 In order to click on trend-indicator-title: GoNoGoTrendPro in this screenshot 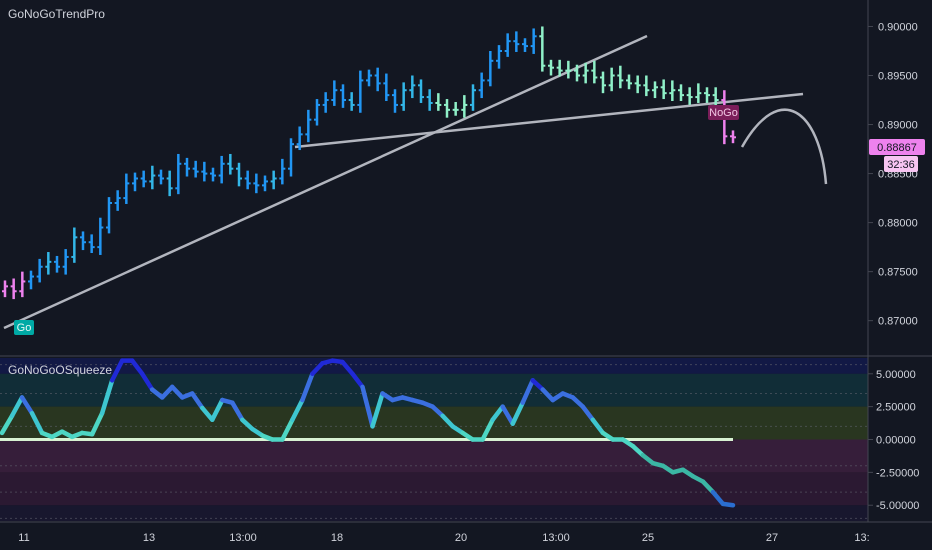, I will do `click(56, 14)`.